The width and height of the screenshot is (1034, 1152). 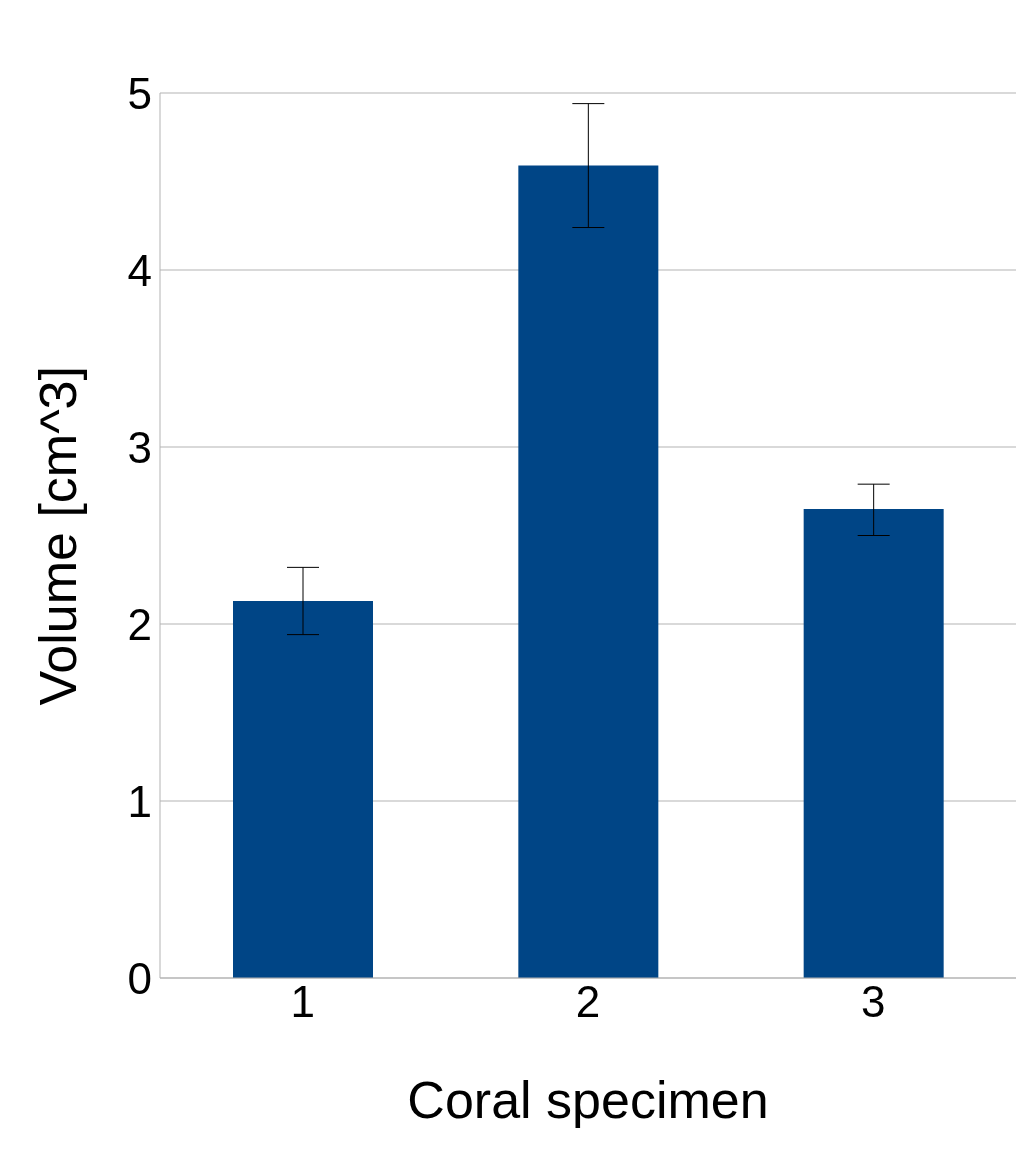 What do you see at coordinates (139, 447) in the screenshot?
I see `y-tick-label: 3` at bounding box center [139, 447].